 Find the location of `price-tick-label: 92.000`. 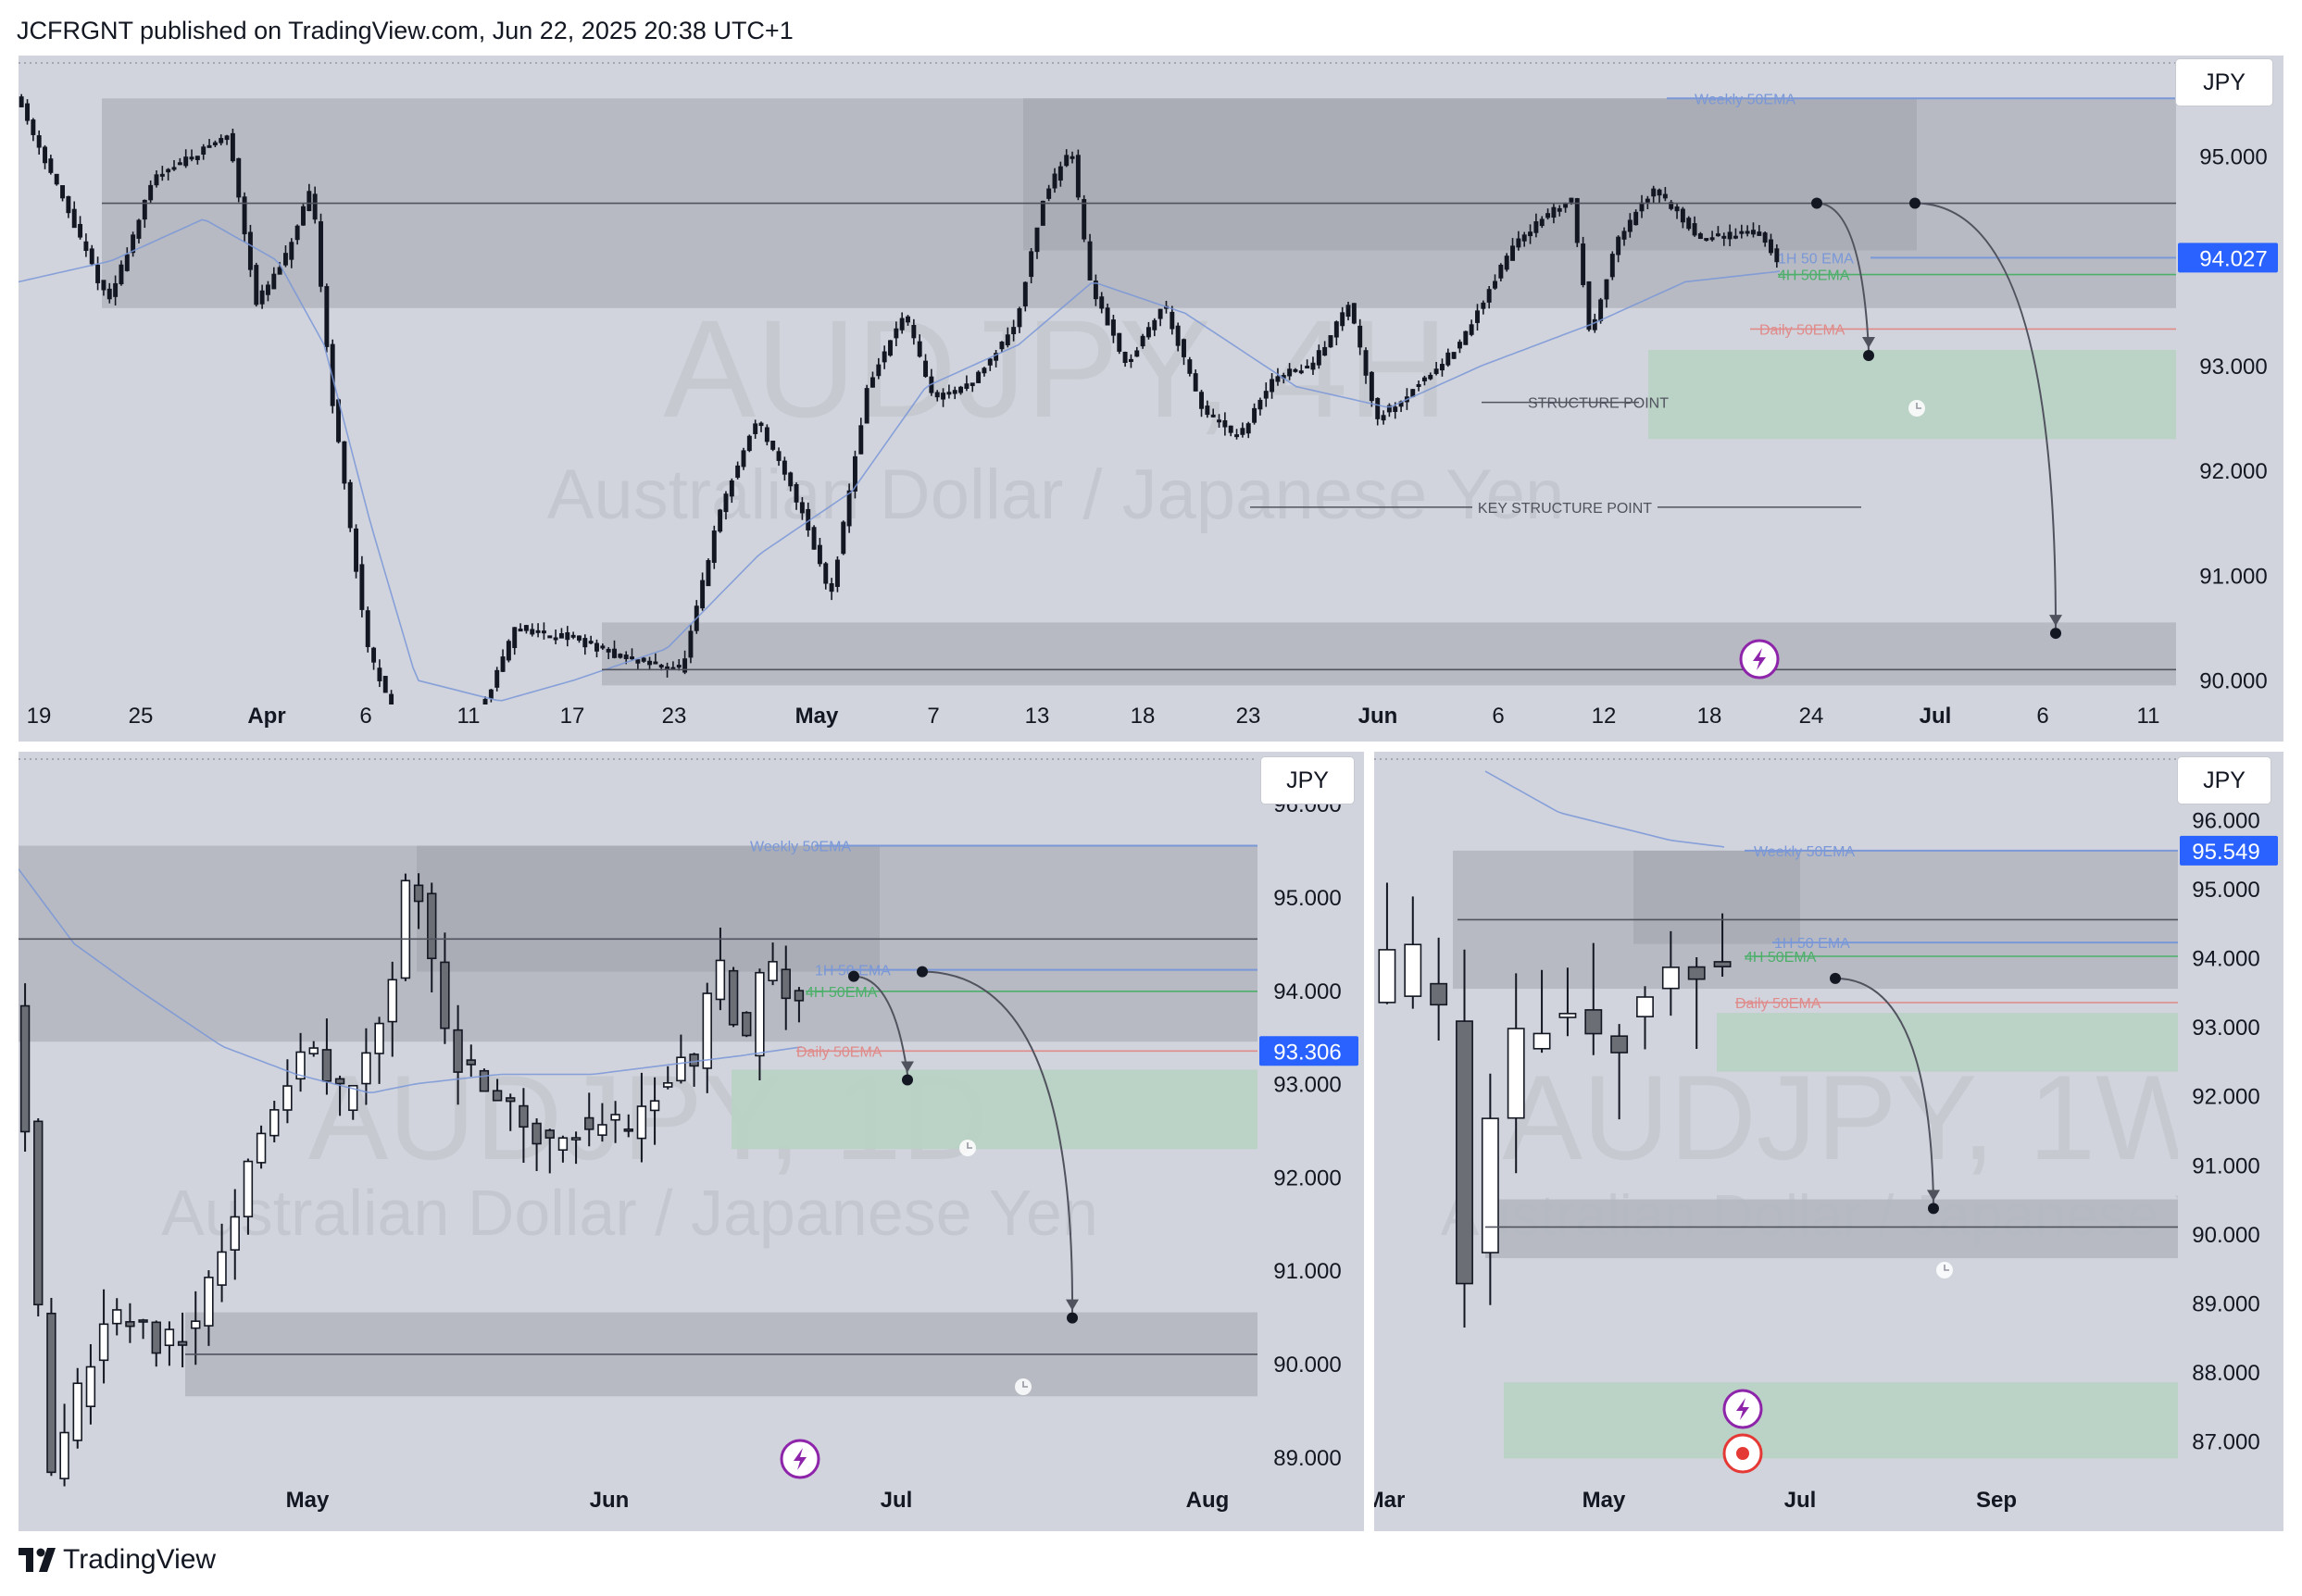

price-tick-label: 92.000 is located at coordinates (1307, 1178).